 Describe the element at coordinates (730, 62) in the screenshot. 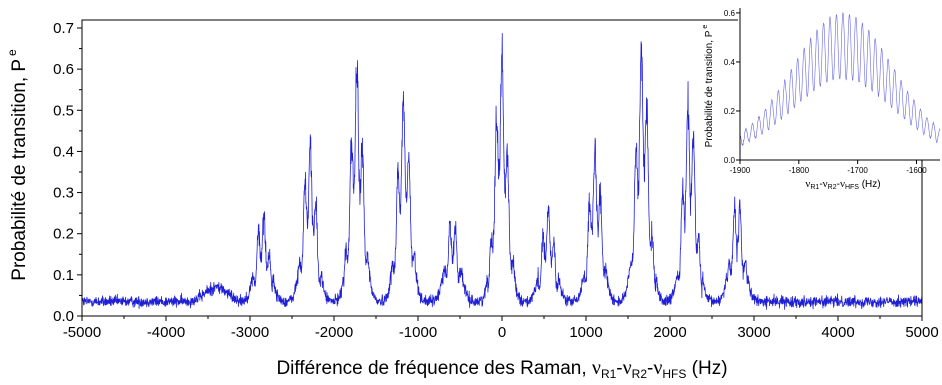

I see `inset-y-tick-label: 0.4` at that location.